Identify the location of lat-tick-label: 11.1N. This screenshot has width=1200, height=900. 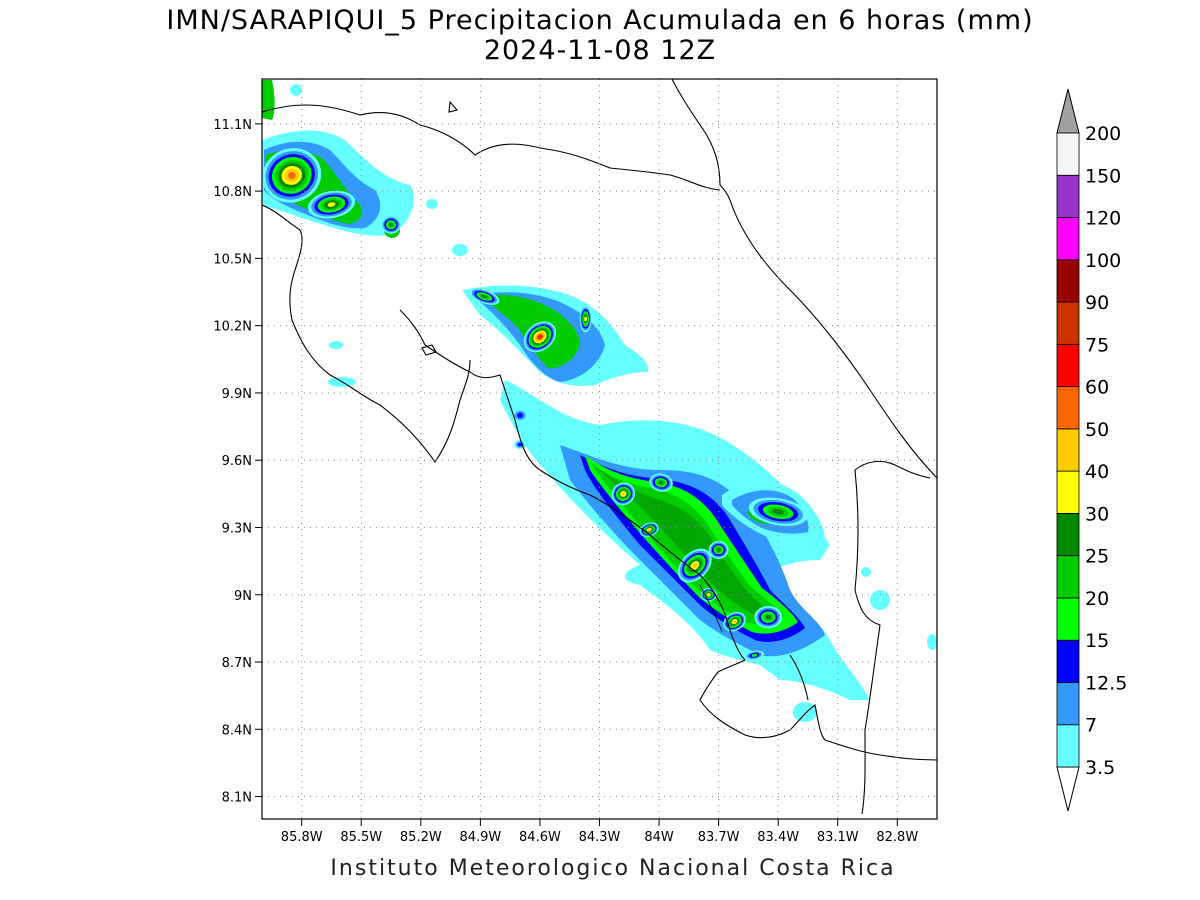
(232, 125).